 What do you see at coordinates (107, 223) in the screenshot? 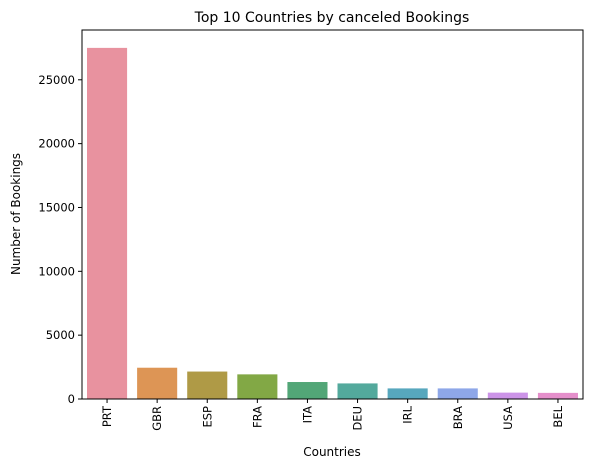
I see `bar-prt` at bounding box center [107, 223].